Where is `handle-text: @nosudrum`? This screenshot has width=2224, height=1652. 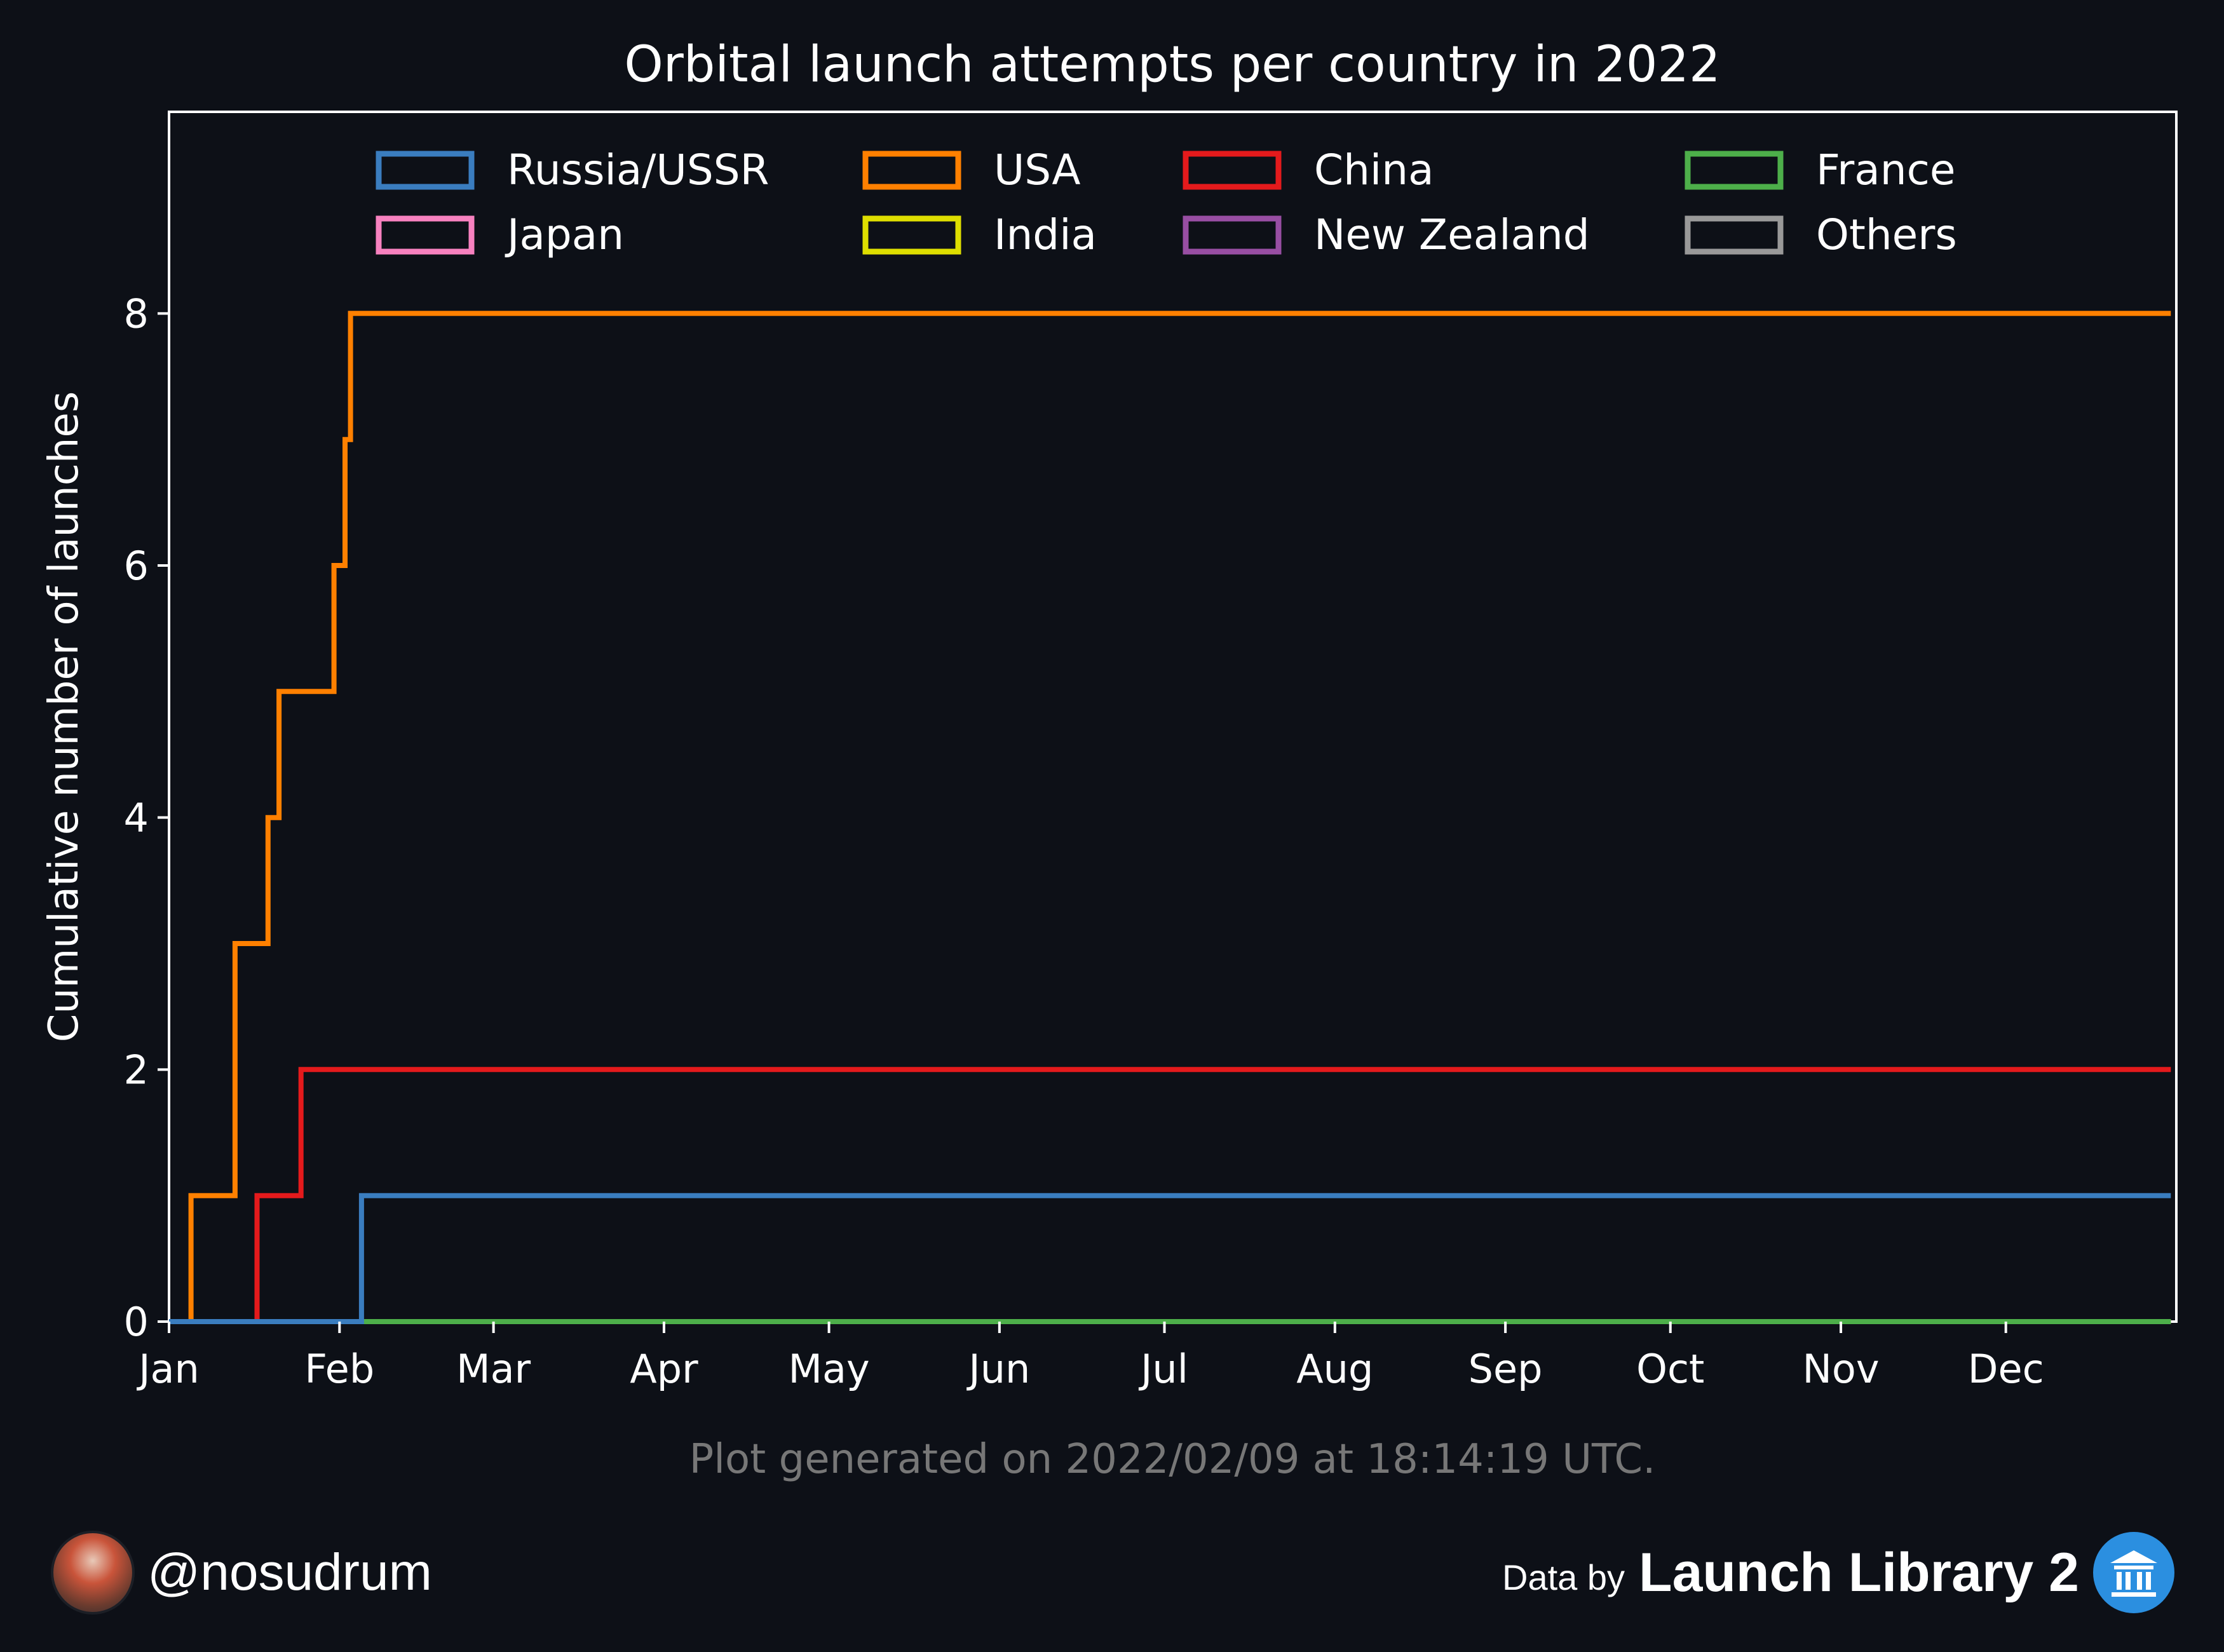
handle-text: @nosudrum is located at coordinates (289, 1572).